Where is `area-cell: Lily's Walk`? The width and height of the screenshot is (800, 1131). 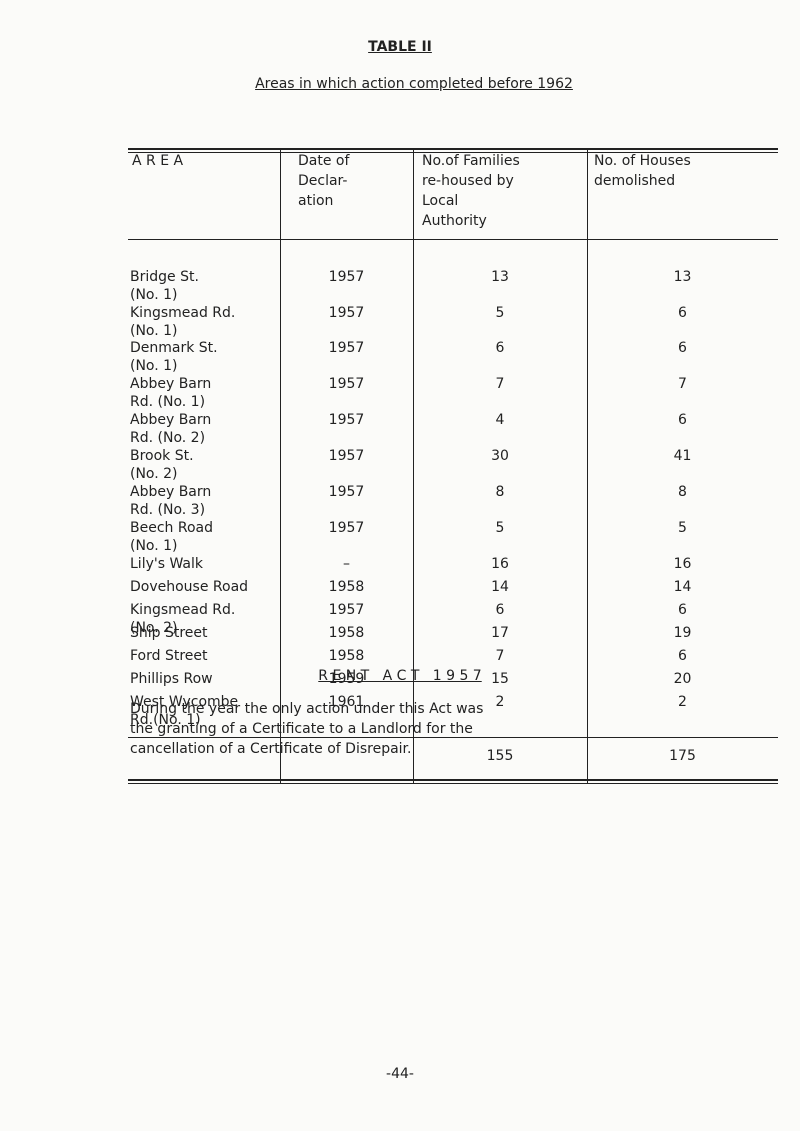
area-cell: Lily's Walk is located at coordinates (166, 564).